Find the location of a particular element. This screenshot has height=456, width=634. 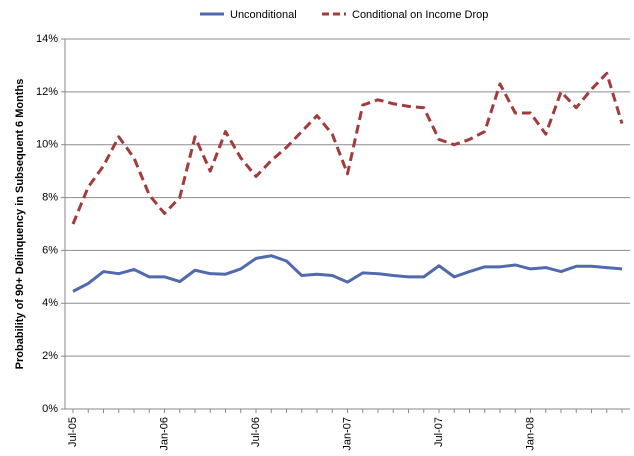

y-tick-label: 10% is located at coordinates (47, 145).